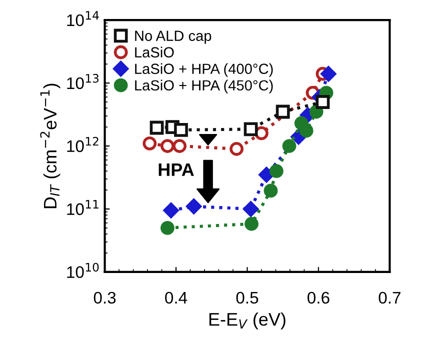  Describe the element at coordinates (319, 298) in the screenshot. I see `x-tick-label: 0.6` at that location.